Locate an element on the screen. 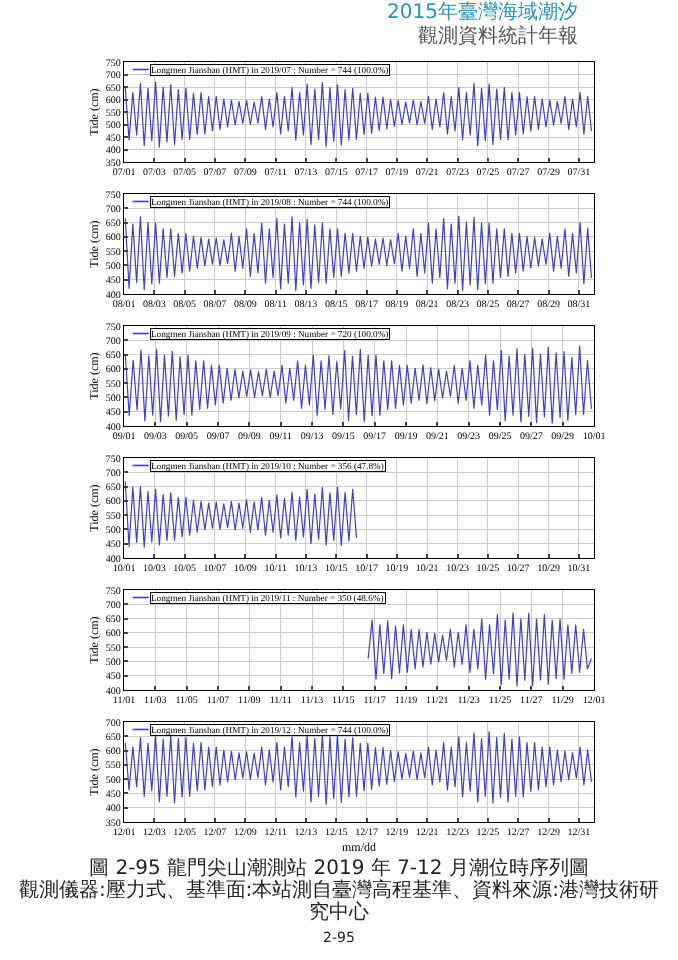 This screenshot has height=960, width=678. text: 2015年臺灣海域潮汐 is located at coordinates (481, 13).